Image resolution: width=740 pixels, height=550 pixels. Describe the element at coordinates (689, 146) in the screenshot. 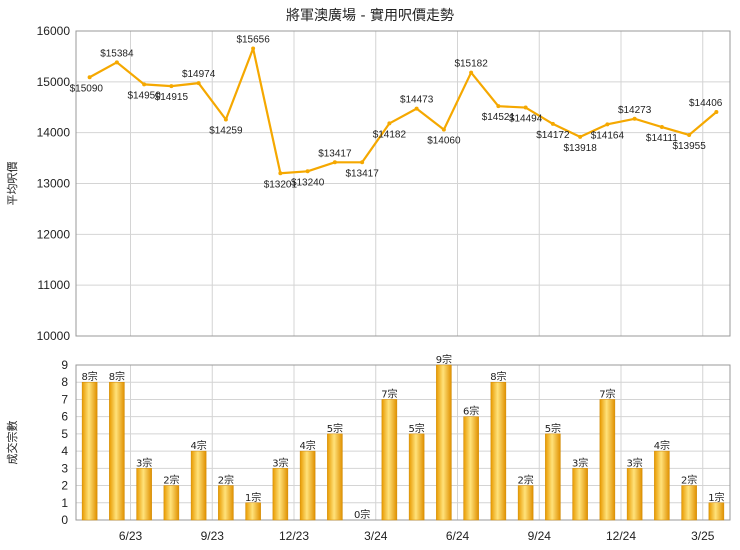

I see `price-data-label: $13955` at that location.